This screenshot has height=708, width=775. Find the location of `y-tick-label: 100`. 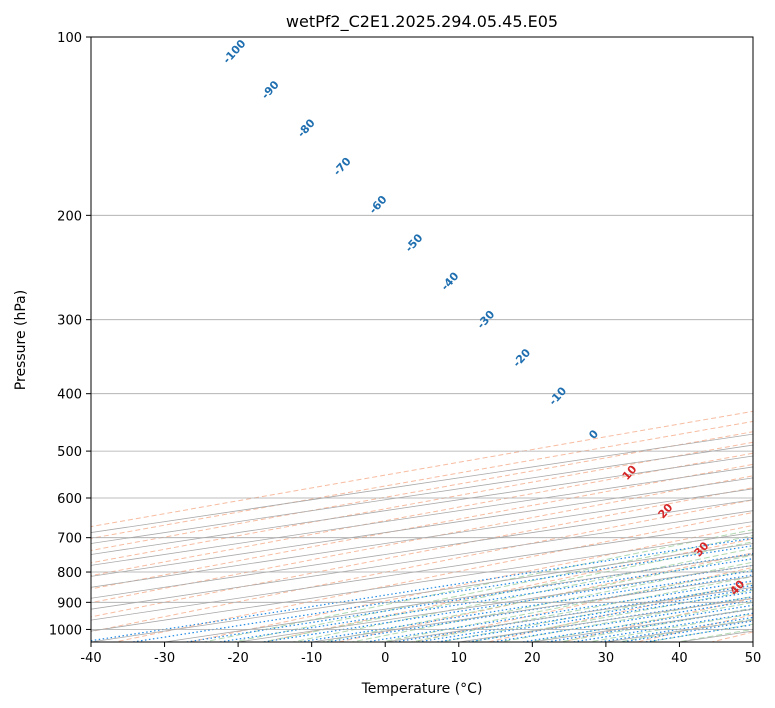

y-tick-label: 100 is located at coordinates (69, 38).